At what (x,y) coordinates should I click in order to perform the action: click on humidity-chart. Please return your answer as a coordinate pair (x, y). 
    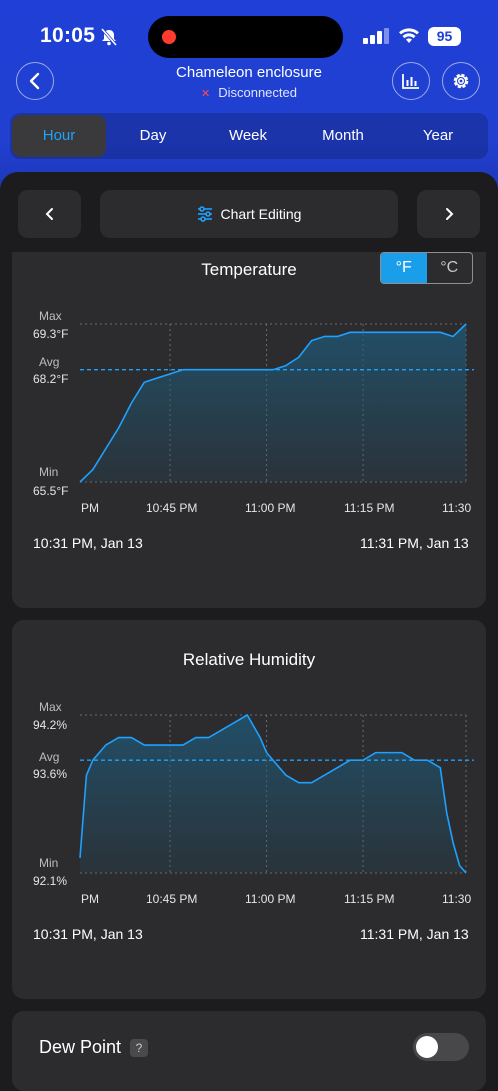
    Looking at the image, I should click on (276, 794).